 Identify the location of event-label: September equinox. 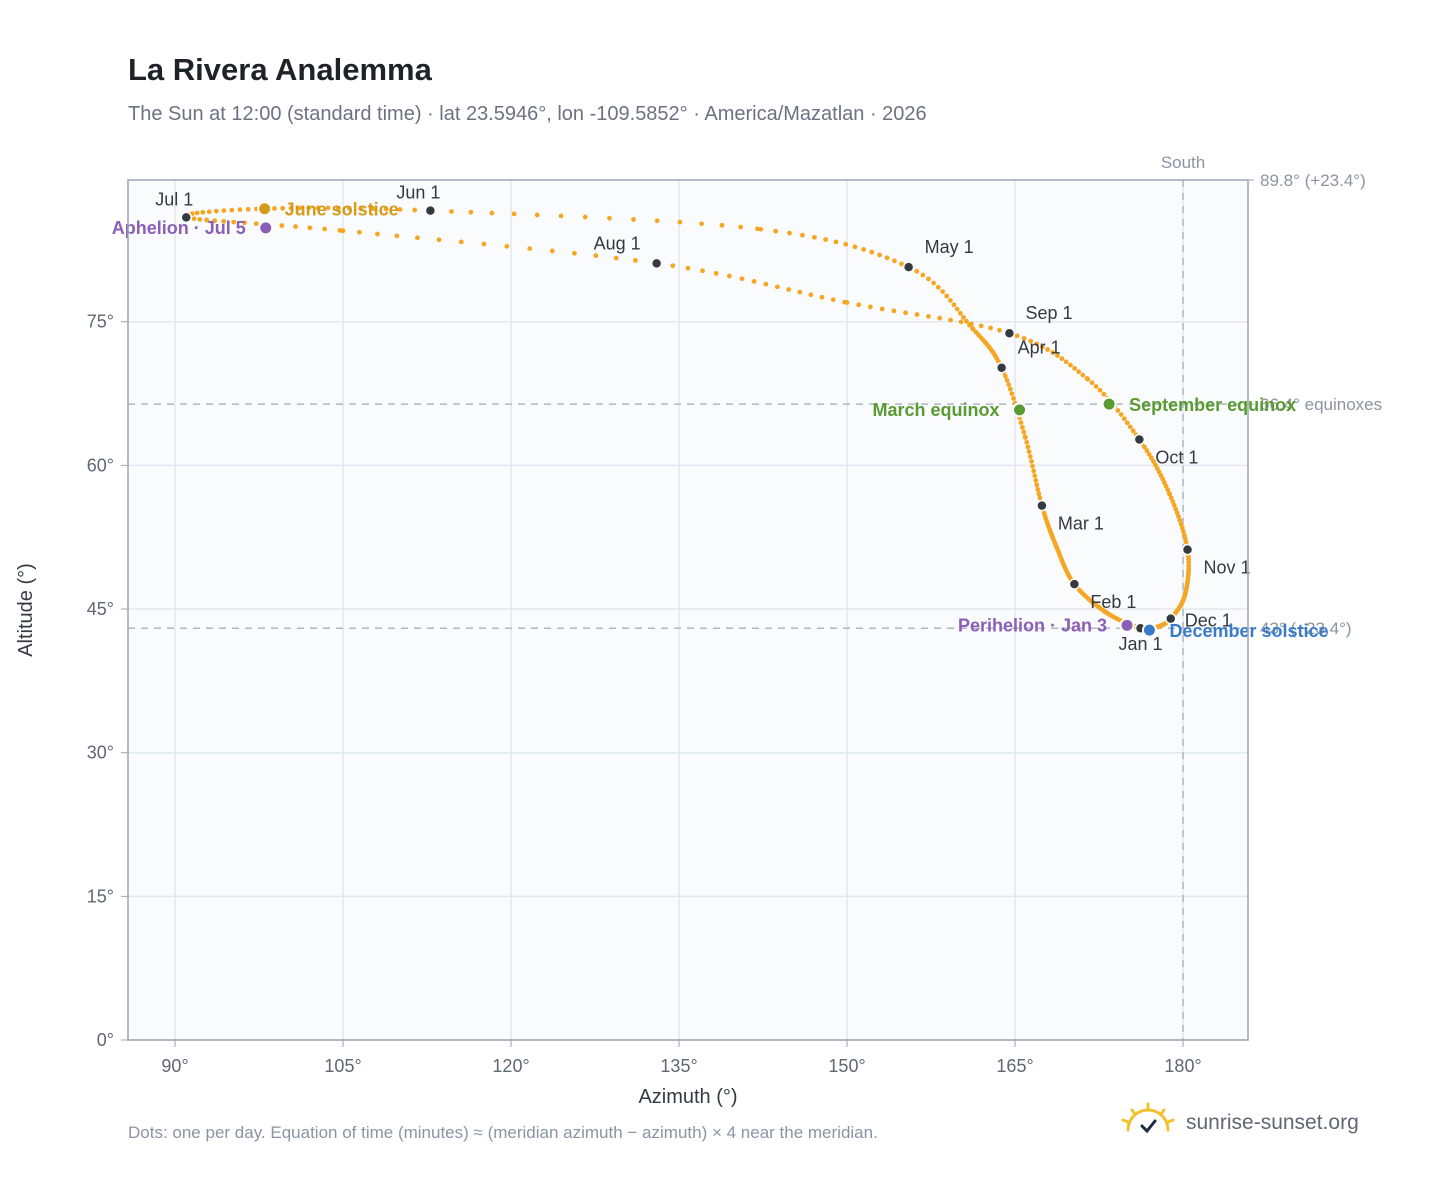
(1212, 405).